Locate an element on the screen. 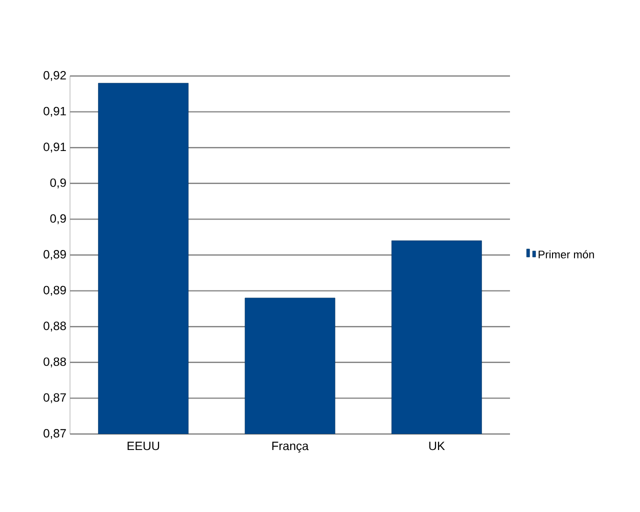 Image resolution: width=640 pixels, height=512 pixels. x-tick-label: EEUU is located at coordinates (144, 446).